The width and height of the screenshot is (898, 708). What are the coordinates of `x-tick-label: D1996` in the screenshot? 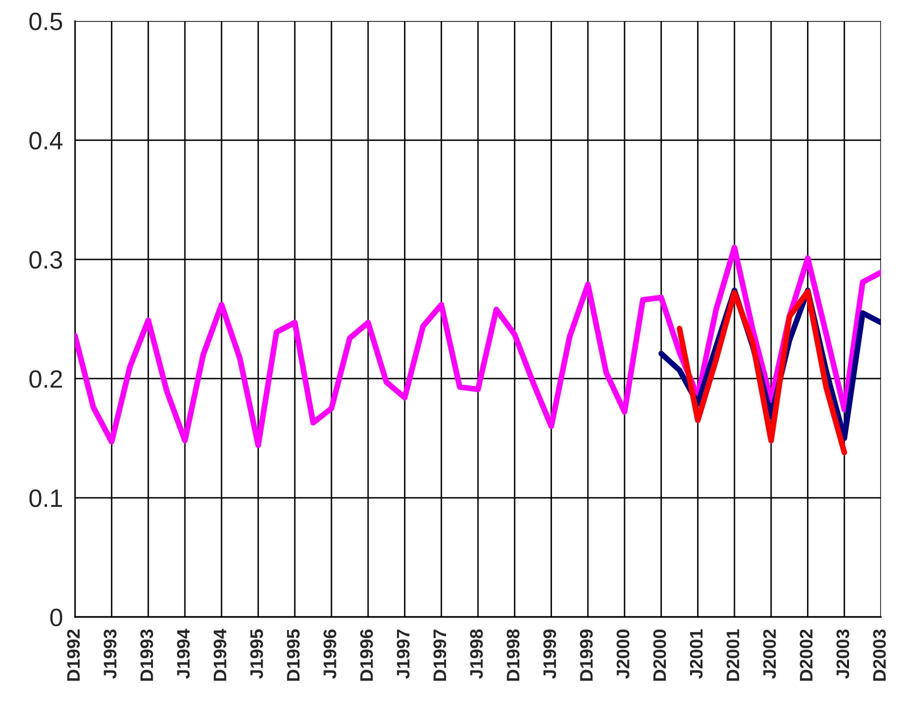 It's located at (366, 655).